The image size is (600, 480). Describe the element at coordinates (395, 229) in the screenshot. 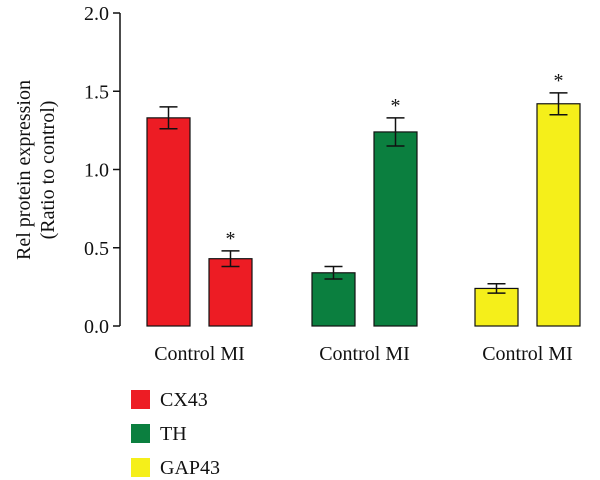

I see `bar-th-mi` at that location.